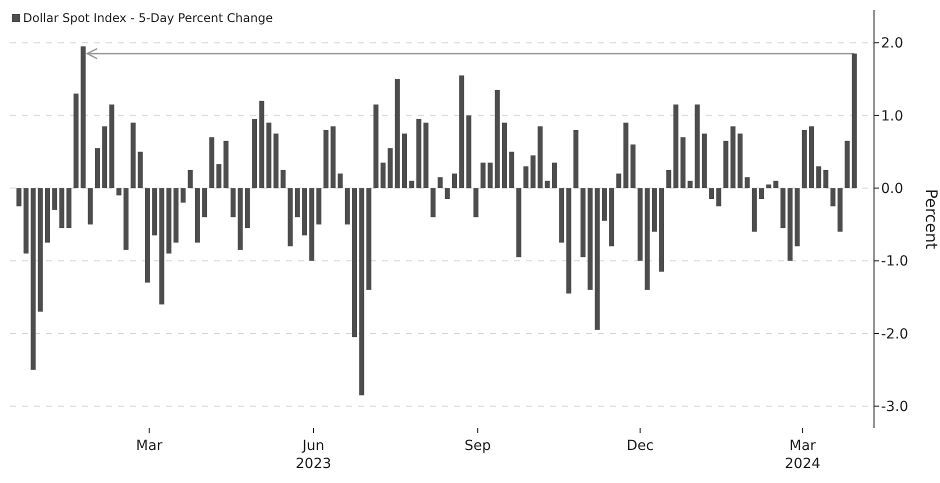 The height and width of the screenshot is (483, 940). What do you see at coordinates (314, 455) in the screenshot?
I see `x-tick-label: Jun 2023` at bounding box center [314, 455].